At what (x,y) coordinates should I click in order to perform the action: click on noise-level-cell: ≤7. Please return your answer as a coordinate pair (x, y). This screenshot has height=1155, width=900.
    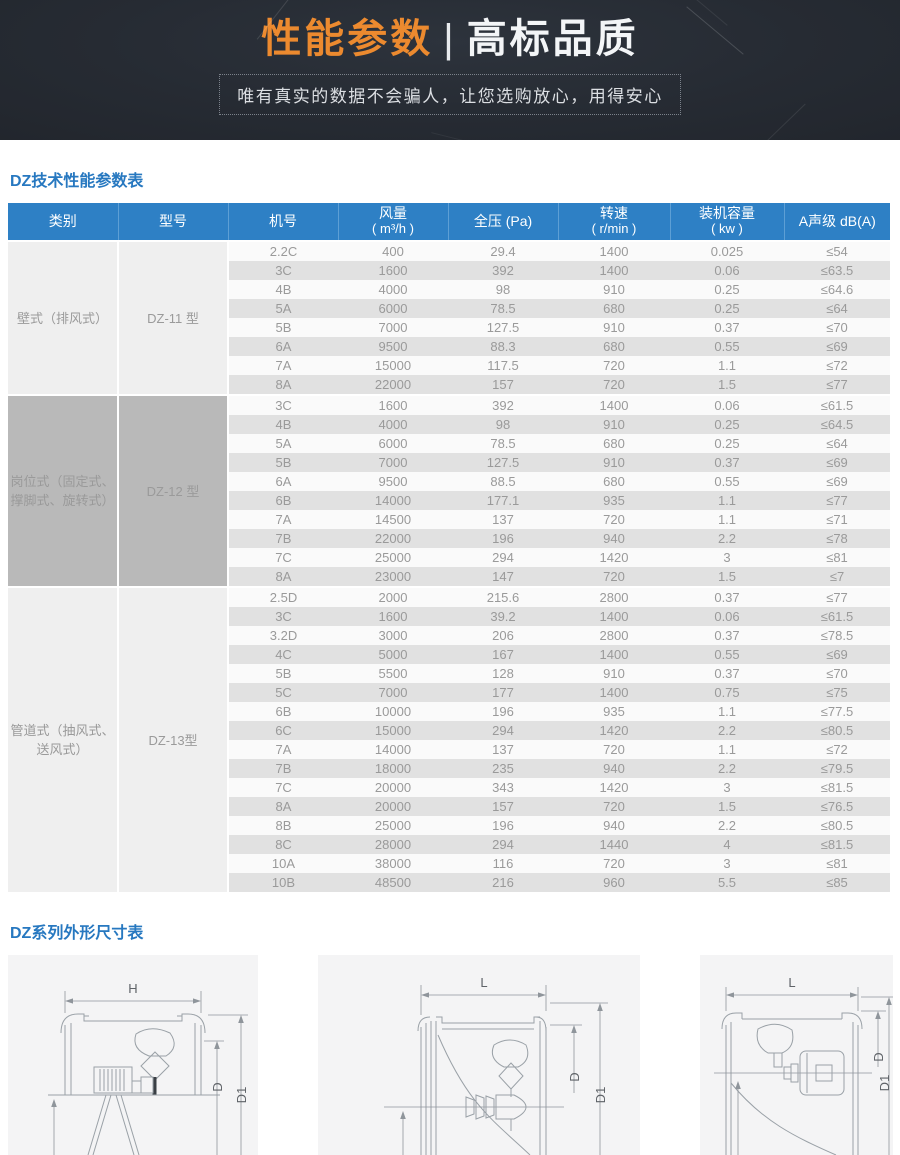
    Looking at the image, I should click on (837, 577).